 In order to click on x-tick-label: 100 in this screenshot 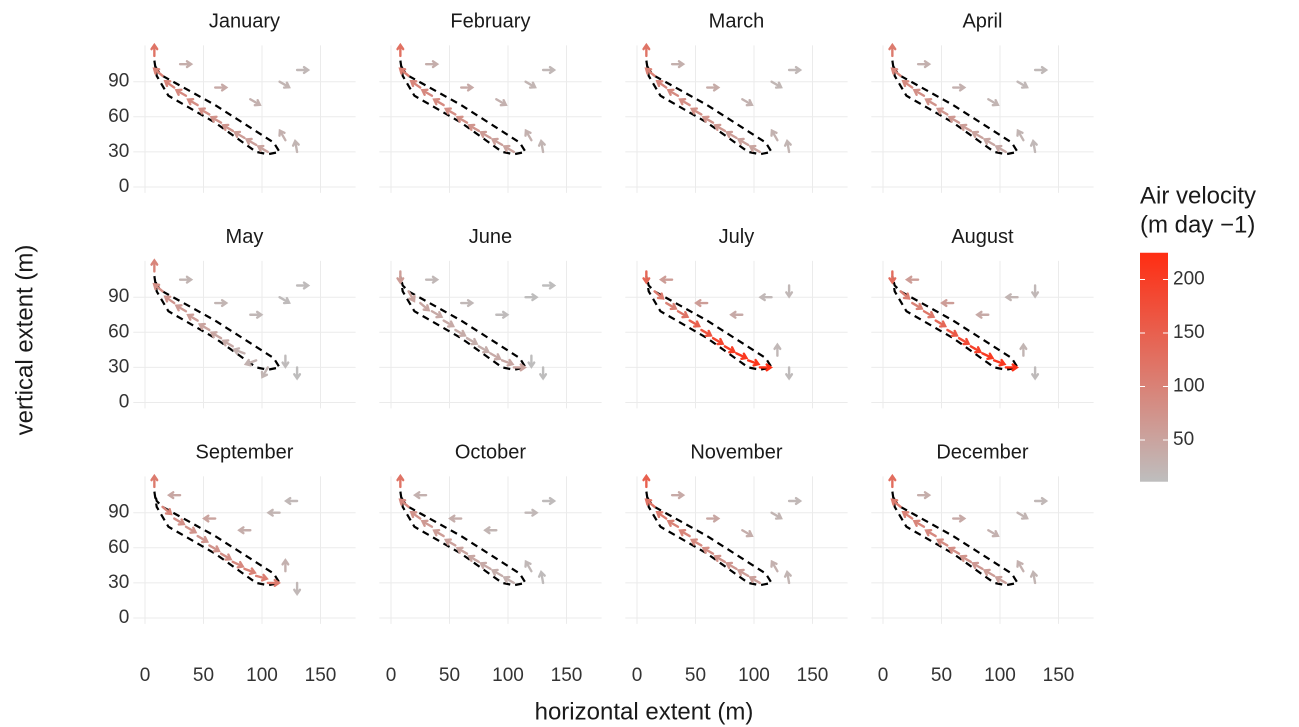, I will do `click(262, 675)`.